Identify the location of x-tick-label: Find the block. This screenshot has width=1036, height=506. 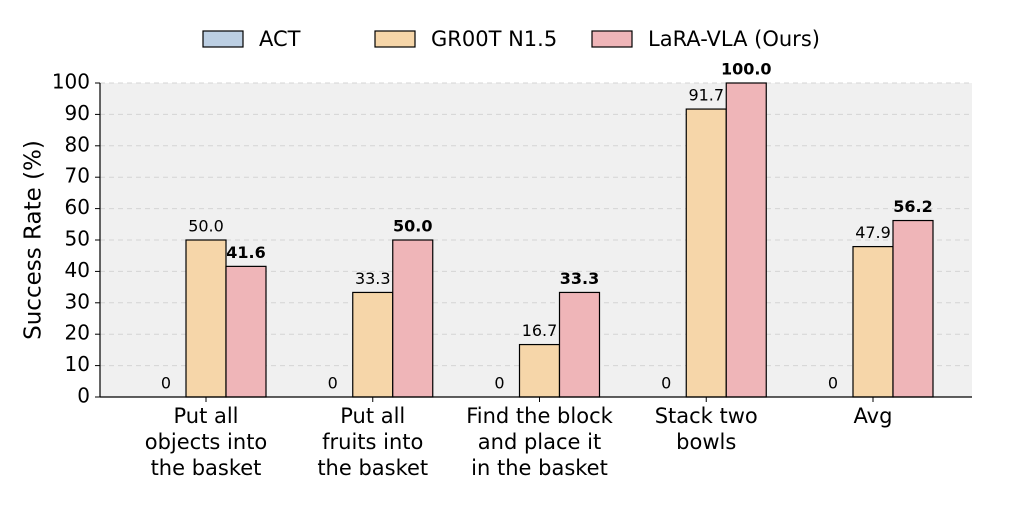
(539, 416).